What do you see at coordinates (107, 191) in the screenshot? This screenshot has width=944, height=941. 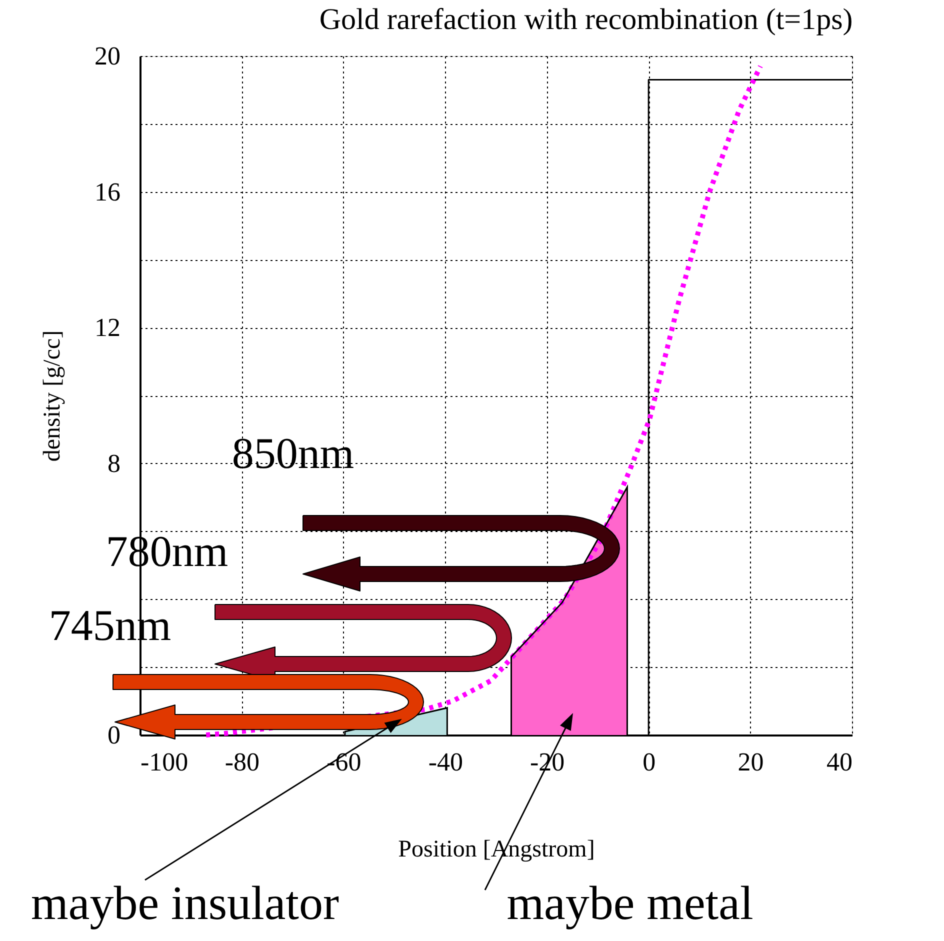 I see `y-tick-label: 16` at bounding box center [107, 191].